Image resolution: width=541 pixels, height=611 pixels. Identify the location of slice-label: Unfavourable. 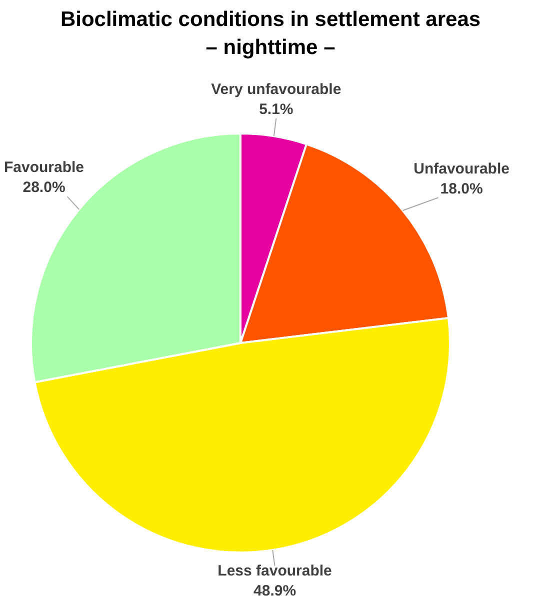
(462, 169).